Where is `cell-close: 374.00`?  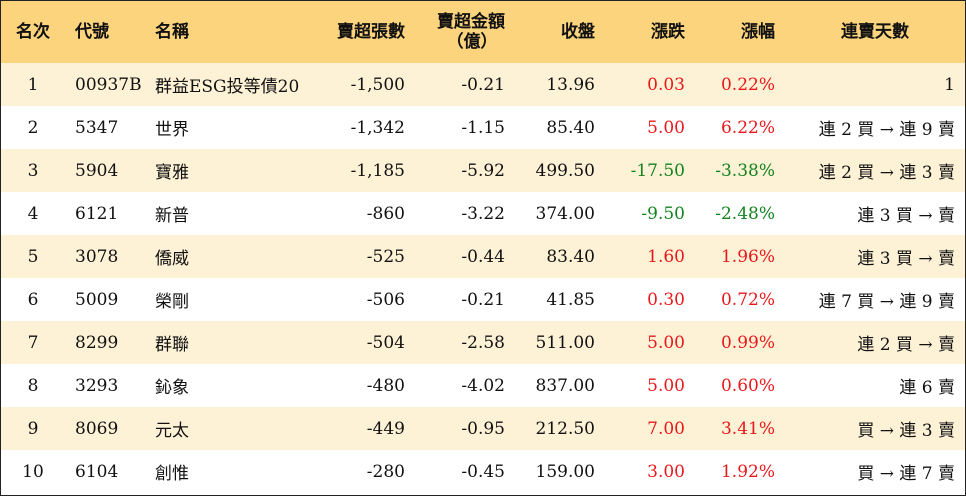
cell-close: 374.00 is located at coordinates (565, 213).